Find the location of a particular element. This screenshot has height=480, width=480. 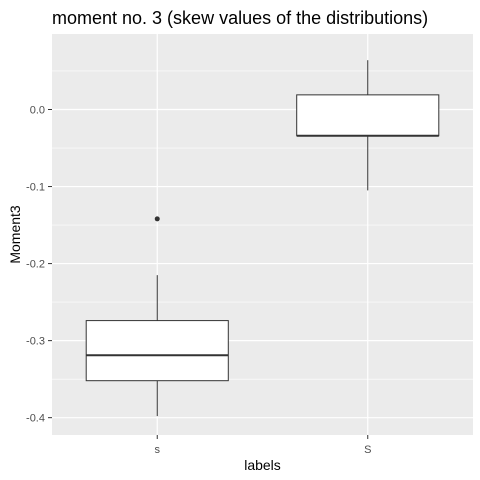

y-tick-label: -0.1 is located at coordinates (35, 188).